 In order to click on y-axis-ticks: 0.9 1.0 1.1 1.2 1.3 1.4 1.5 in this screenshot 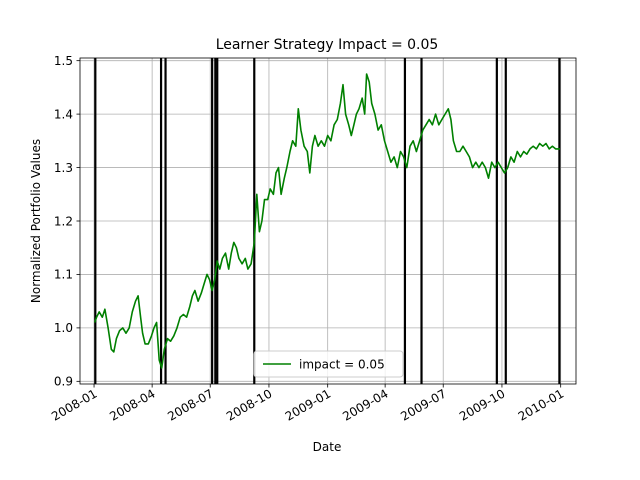, I will do `click(67, 221)`.